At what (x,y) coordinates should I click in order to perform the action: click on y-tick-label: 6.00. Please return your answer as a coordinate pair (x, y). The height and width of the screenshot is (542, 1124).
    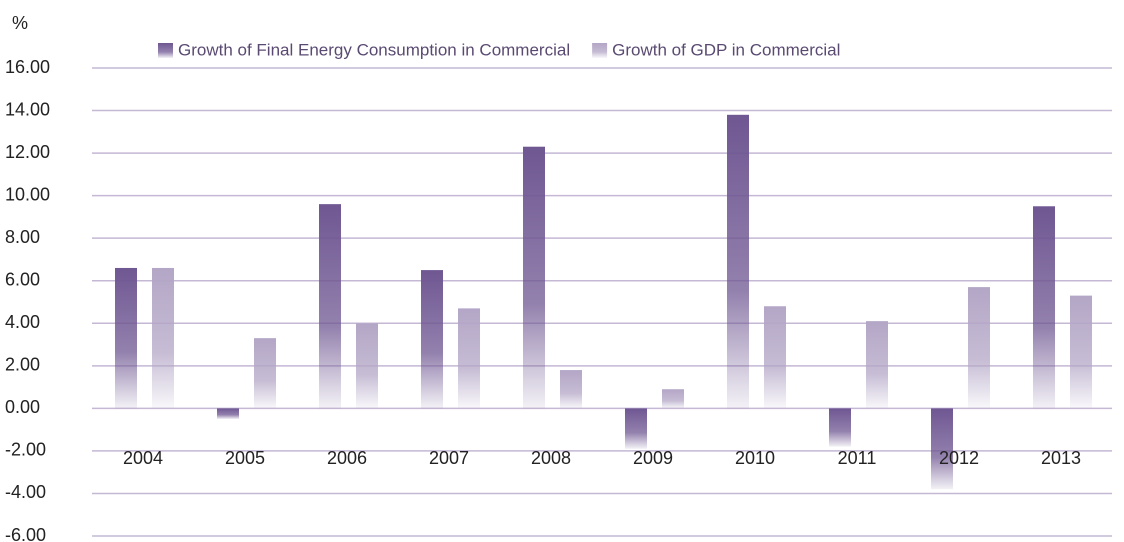
    Looking at the image, I should click on (22, 279).